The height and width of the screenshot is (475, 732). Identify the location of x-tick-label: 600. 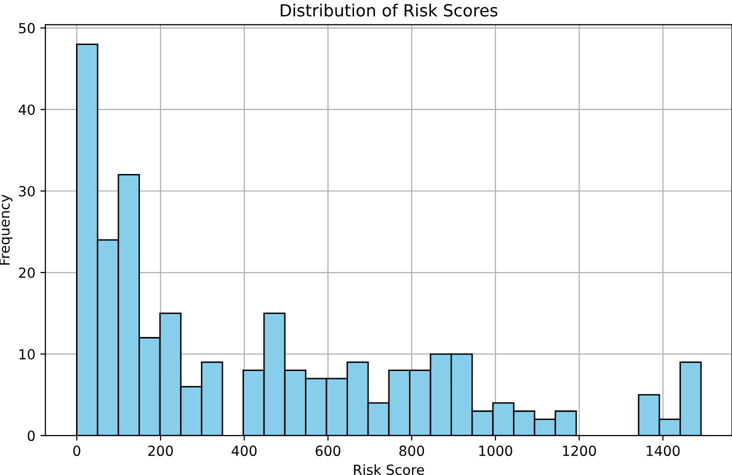
(328, 451).